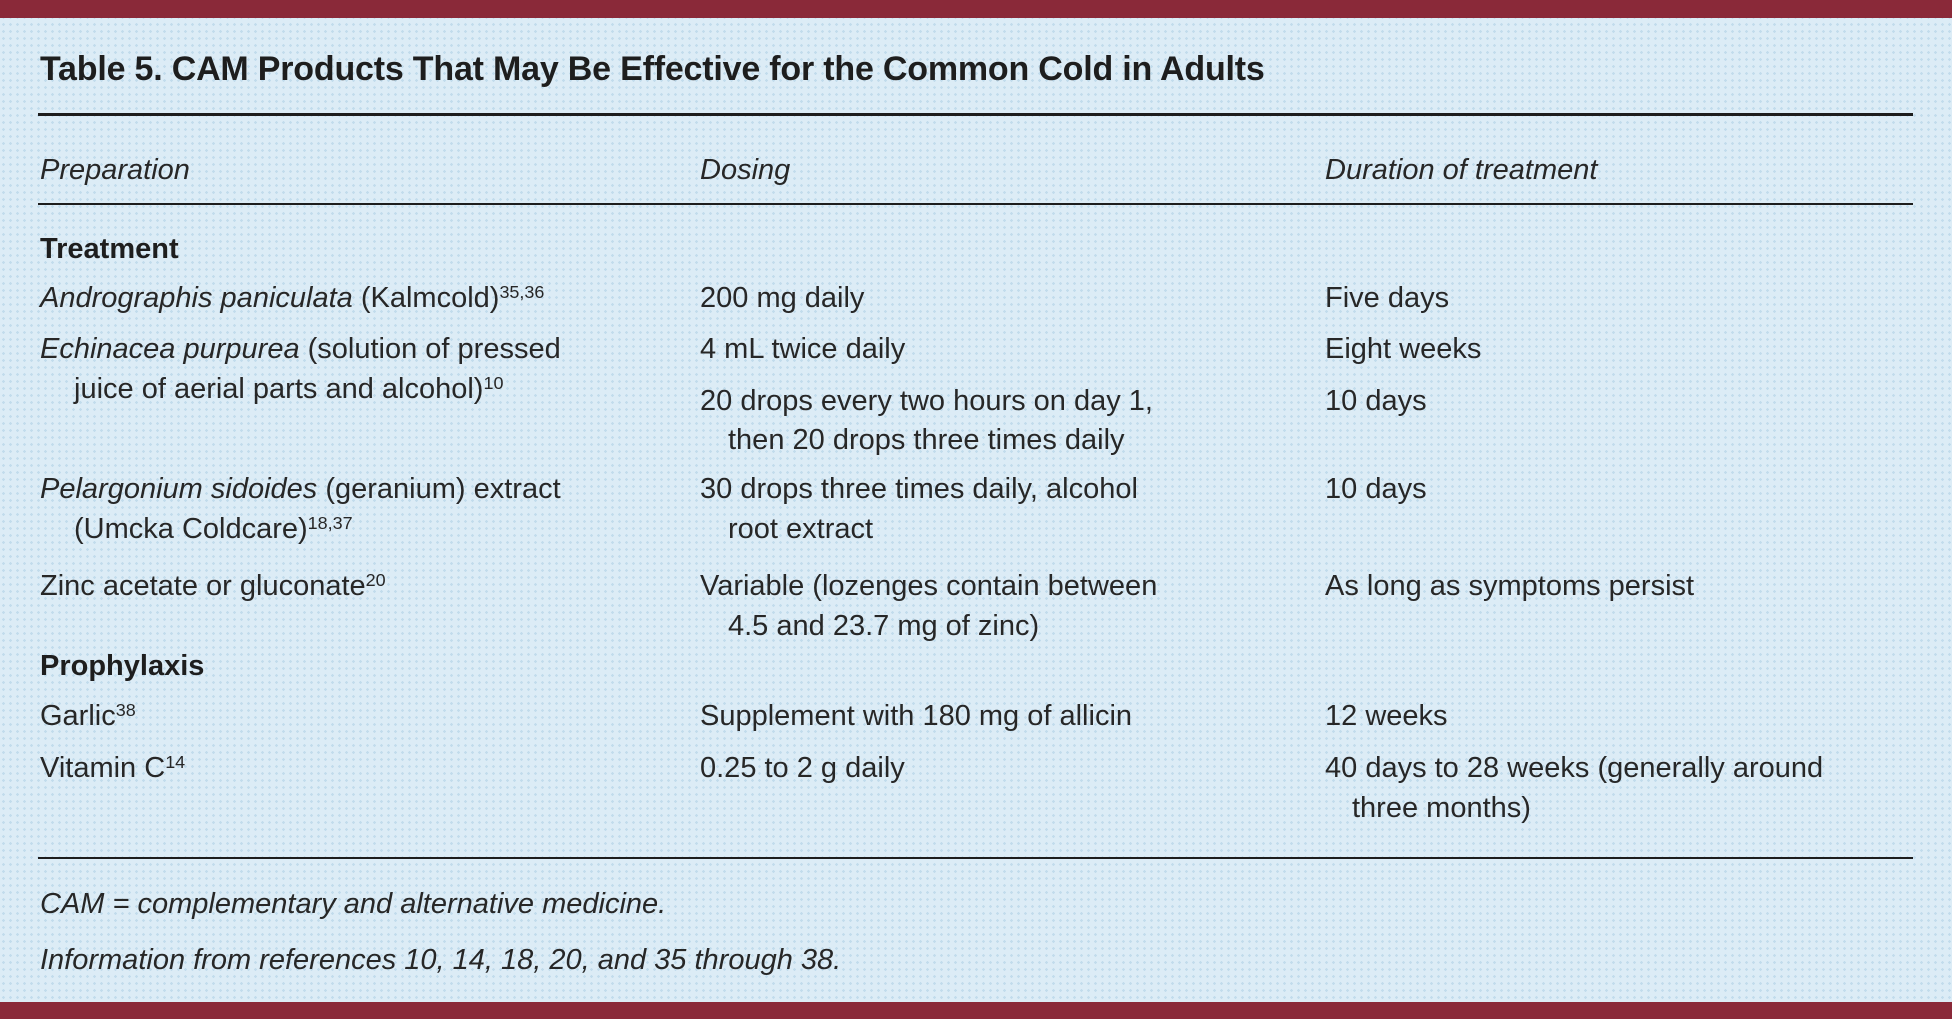 The image size is (1952, 1019). I want to click on reference-superscript: 20, so click(375, 580).